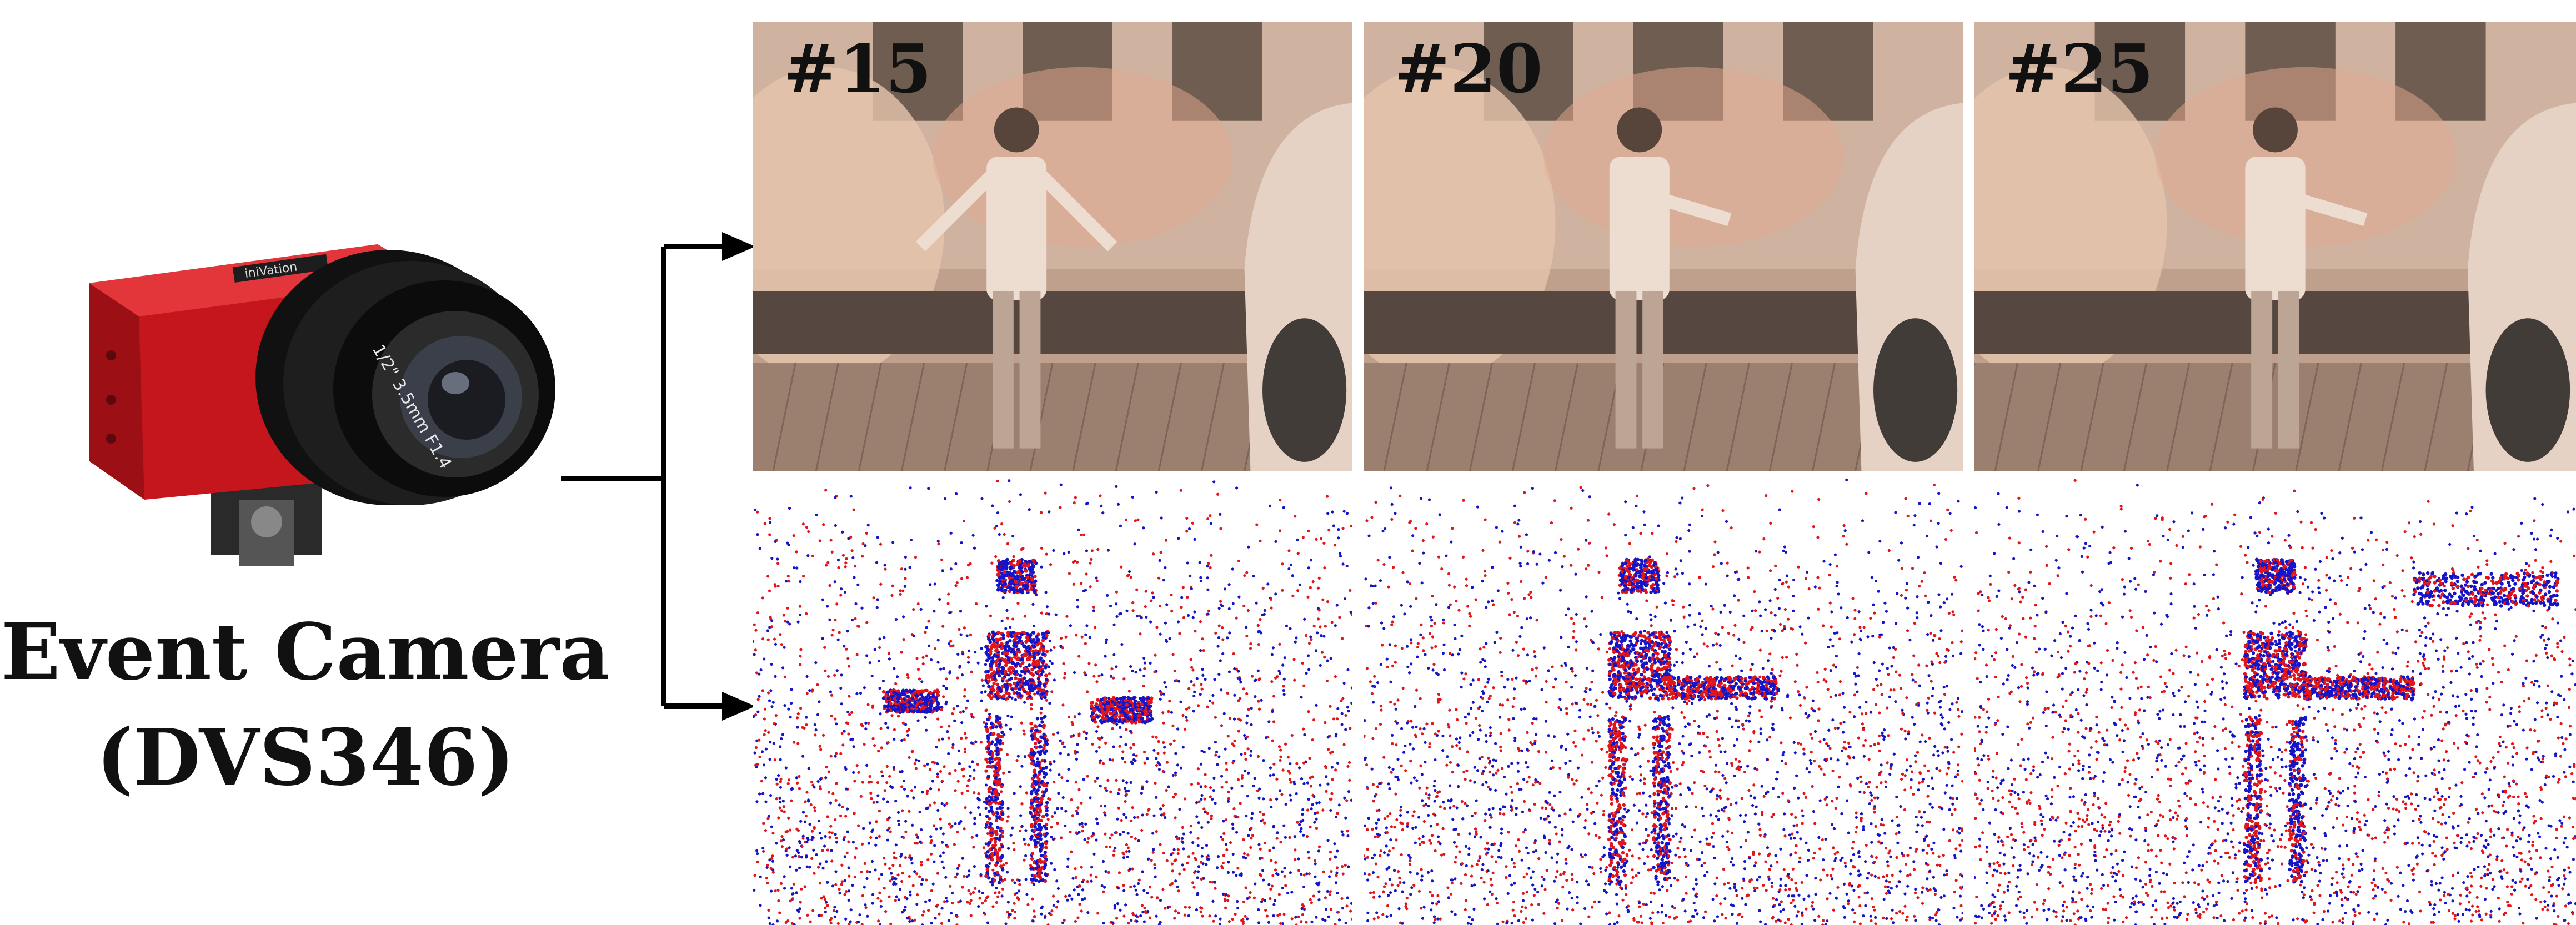  Describe the element at coordinates (306, 652) in the screenshot. I see `camera-caption-name: Event Camera` at that location.